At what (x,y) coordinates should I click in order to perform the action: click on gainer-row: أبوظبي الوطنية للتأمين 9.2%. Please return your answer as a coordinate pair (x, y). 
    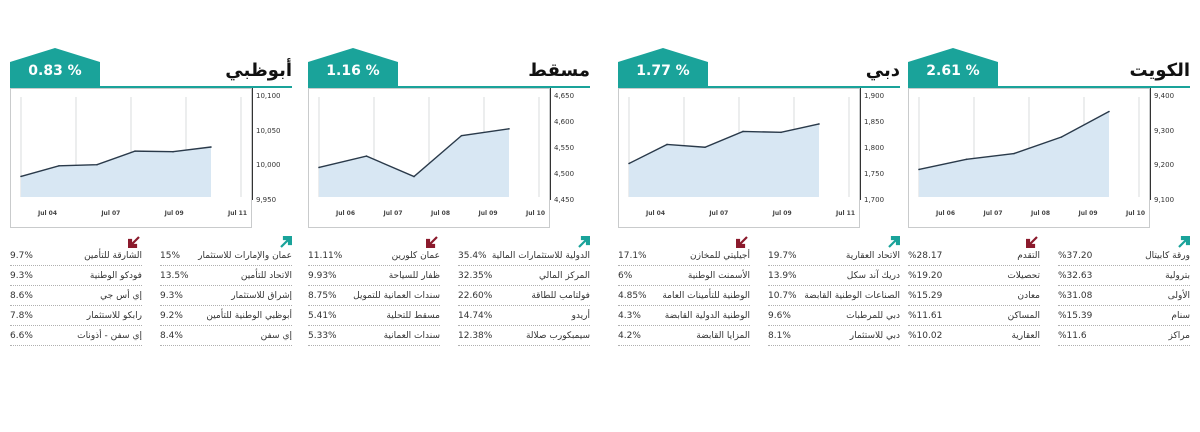
    Looking at the image, I should click on (226, 316).